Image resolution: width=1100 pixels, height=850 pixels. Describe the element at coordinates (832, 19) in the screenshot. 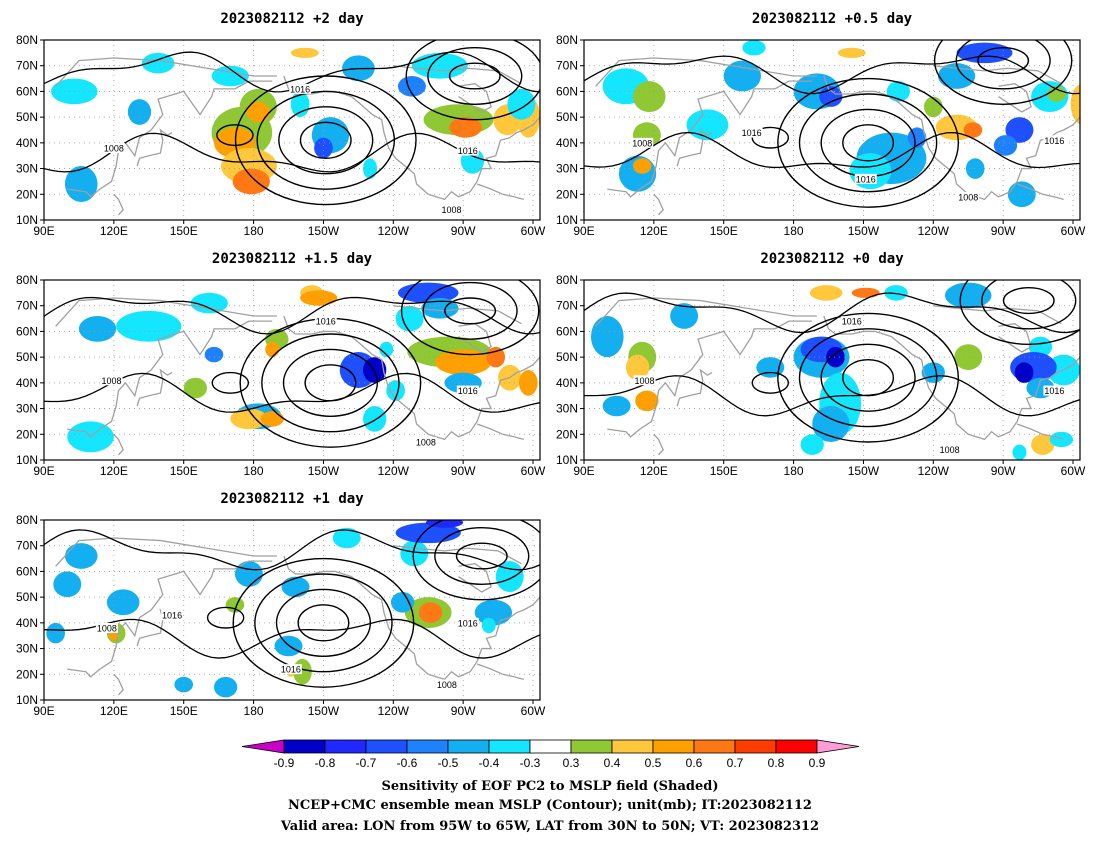

I see `panel-title: 2023082112 +0.5 day` at that location.